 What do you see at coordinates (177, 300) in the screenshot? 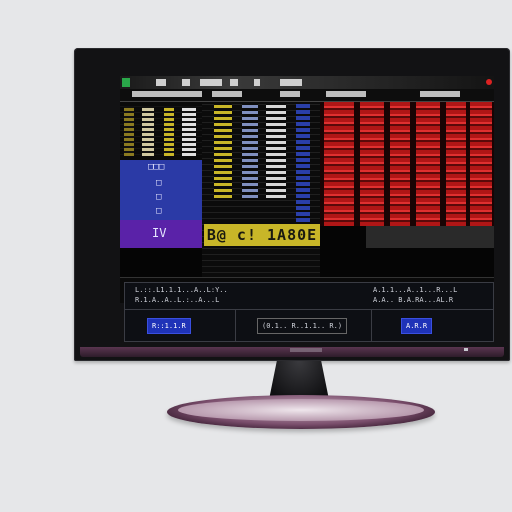
I see `osd-text: R.1.A..A..L.:..A...L` at bounding box center [177, 300].